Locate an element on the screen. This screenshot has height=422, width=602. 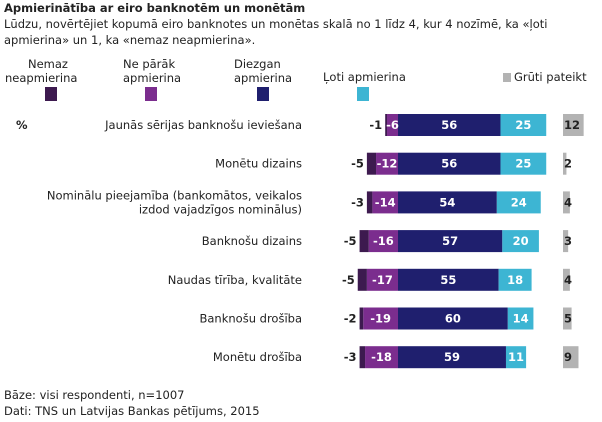
label-loti-2: 24 is located at coordinates (519, 202).